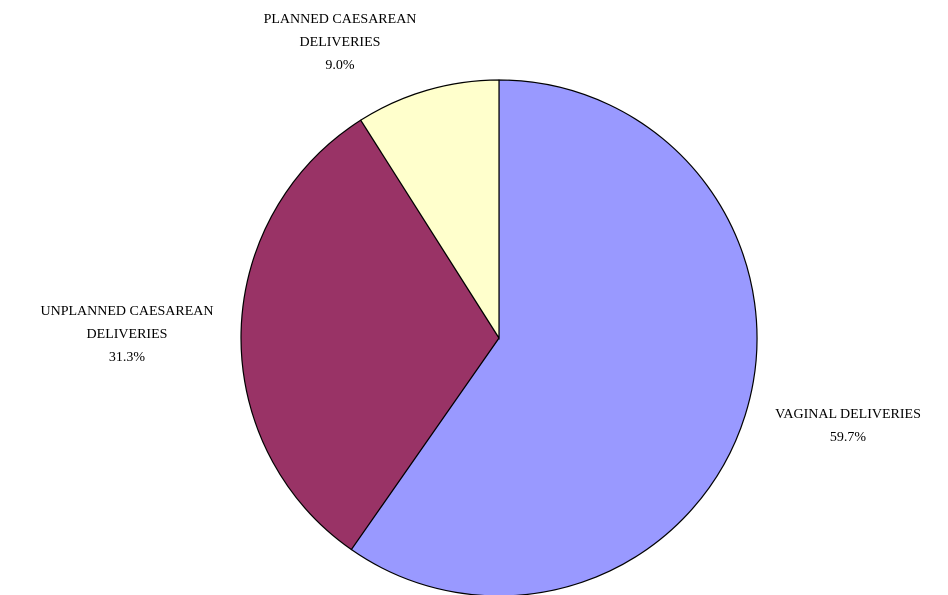 This screenshot has height=595, width=948. I want to click on slice-label: VAGINAL DELIVERIES, so click(848, 414).